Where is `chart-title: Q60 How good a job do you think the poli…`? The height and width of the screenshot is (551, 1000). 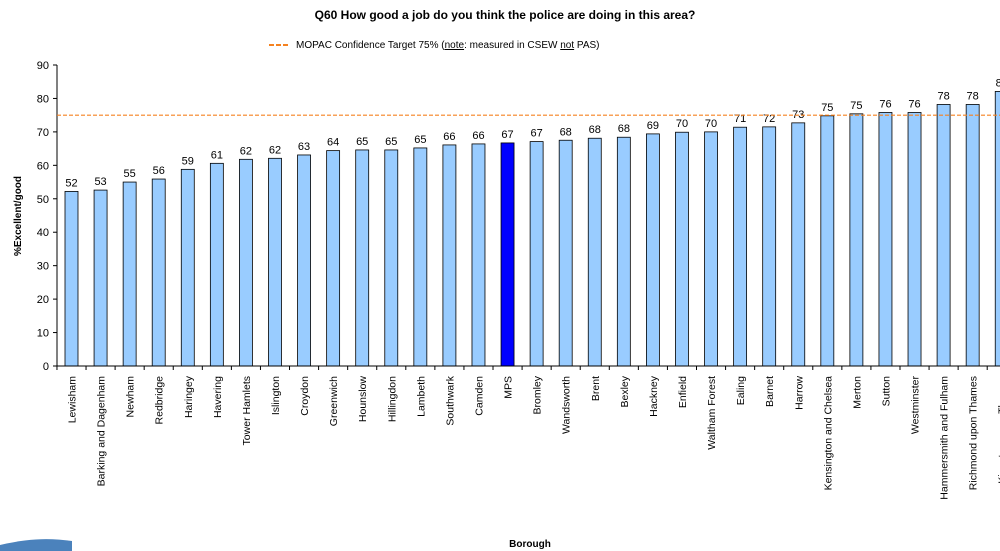
chart-title: Q60 How good a job do you think the poli… is located at coordinates (505, 15).